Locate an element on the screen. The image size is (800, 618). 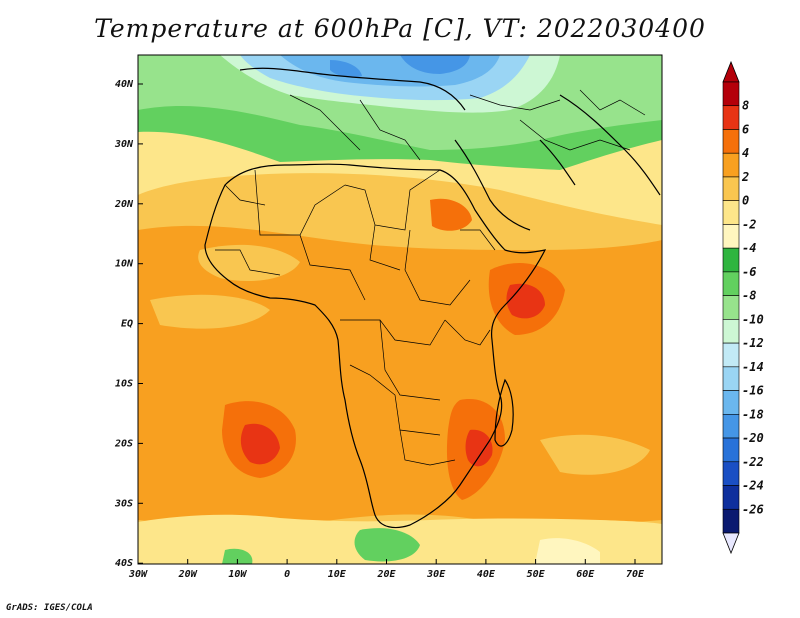
colorbar-label: -4 is located at coordinates (749, 248).